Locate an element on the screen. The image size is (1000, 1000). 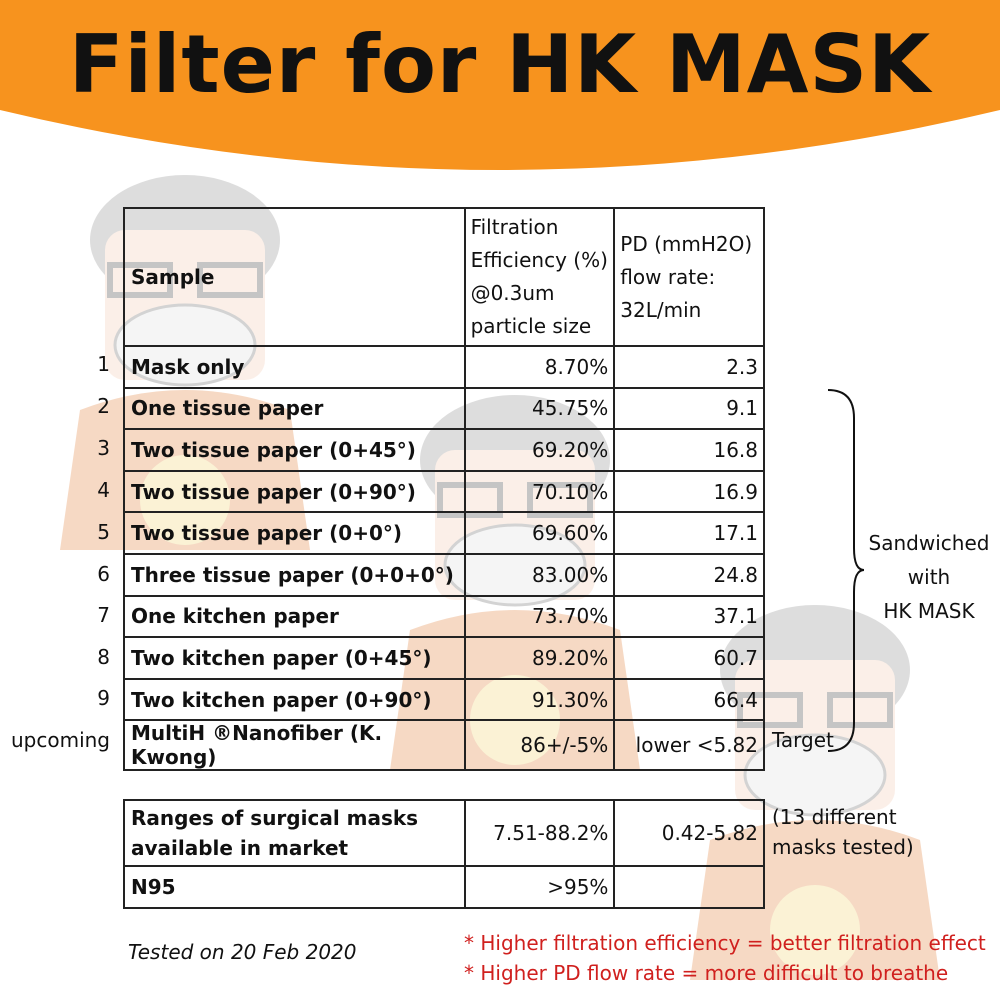
cell-sample: Two tissue paper (0+0°) is located at coordinates (294, 533).